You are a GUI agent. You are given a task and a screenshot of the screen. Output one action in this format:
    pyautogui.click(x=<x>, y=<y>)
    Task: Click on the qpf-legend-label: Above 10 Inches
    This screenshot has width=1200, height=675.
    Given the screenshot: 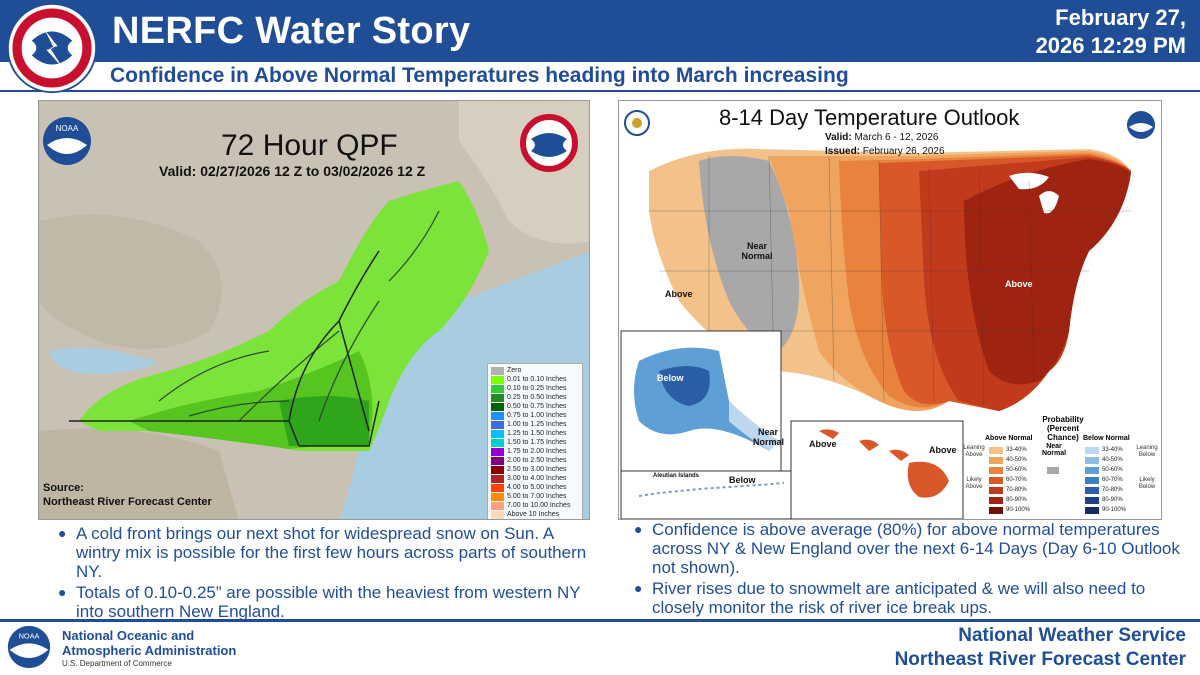 What is the action you would take?
    pyautogui.click(x=533, y=514)
    